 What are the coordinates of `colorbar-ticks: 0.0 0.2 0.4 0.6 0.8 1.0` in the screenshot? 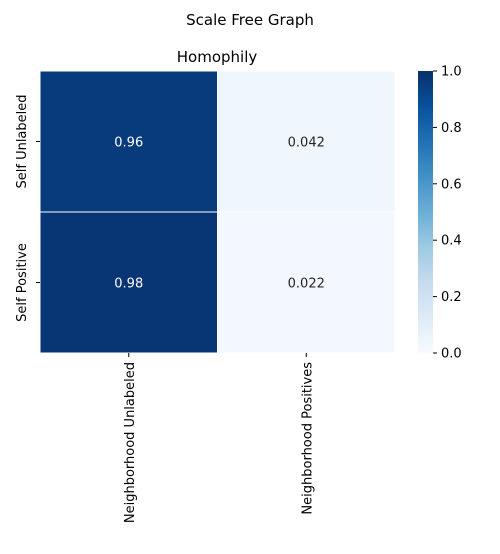 It's located at (447, 213).